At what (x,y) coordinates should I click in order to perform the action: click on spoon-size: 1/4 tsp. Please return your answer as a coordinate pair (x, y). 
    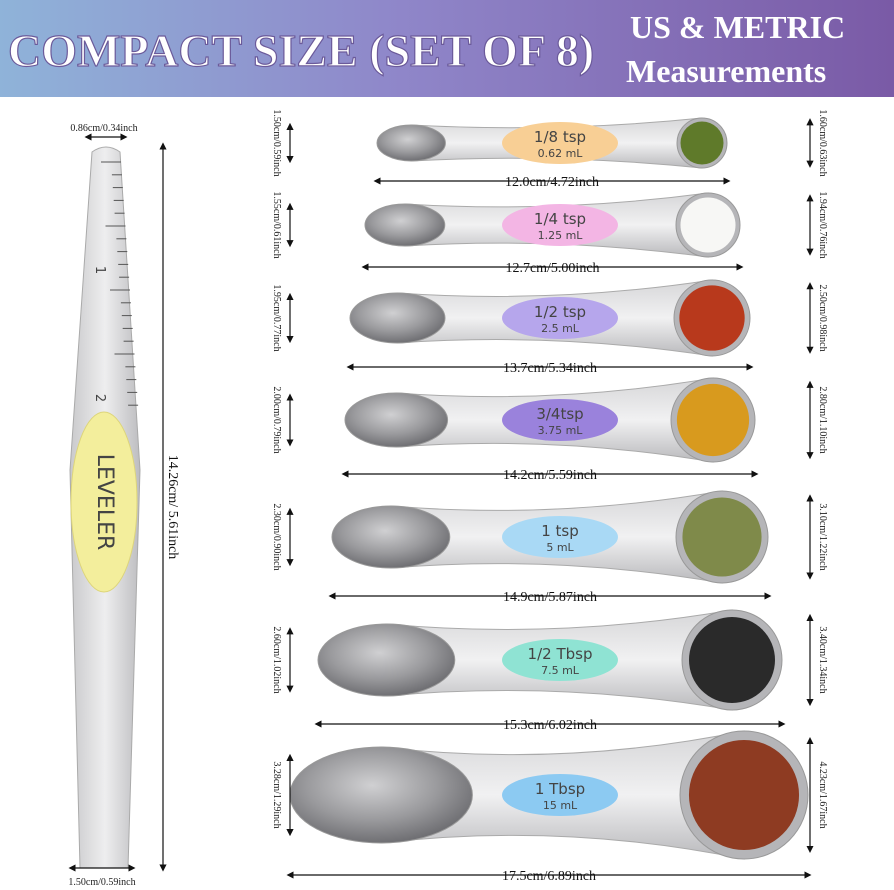
    Looking at the image, I should click on (560, 219).